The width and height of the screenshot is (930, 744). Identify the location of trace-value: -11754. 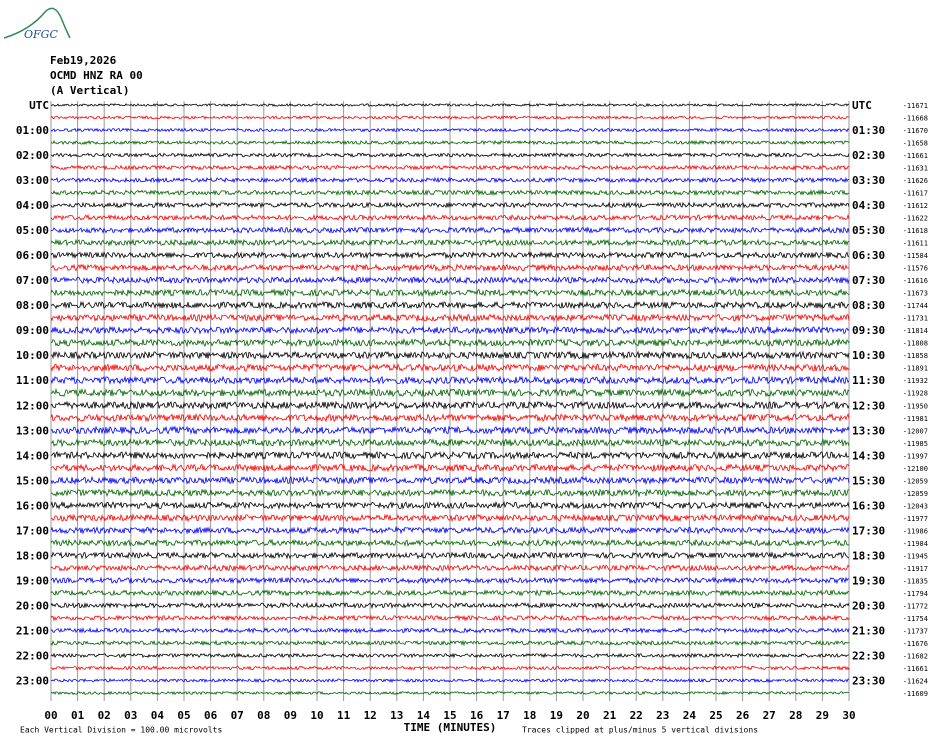
(915, 619).